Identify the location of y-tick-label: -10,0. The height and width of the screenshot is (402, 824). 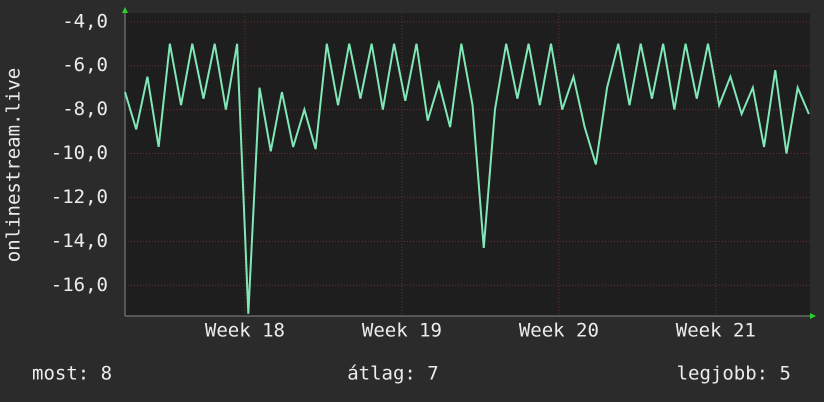
(79, 153).